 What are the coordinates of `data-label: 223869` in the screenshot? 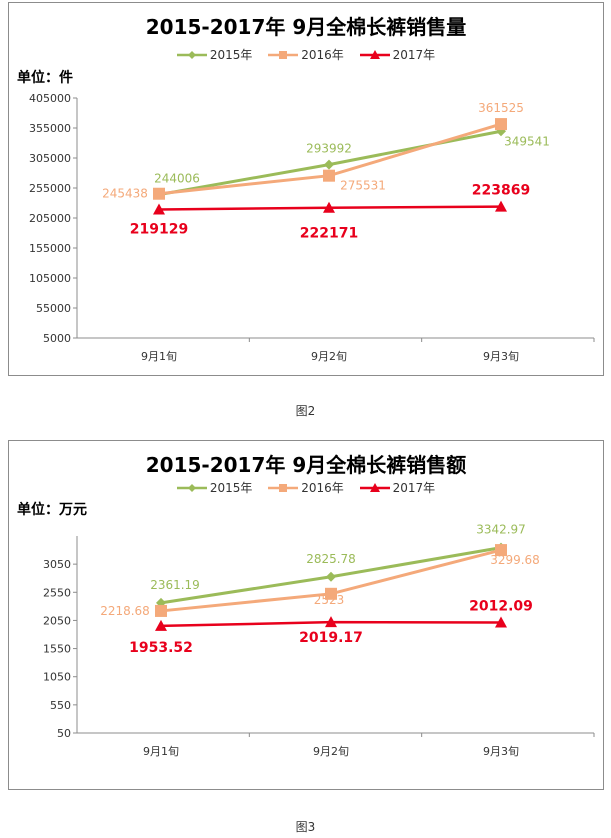 It's located at (501, 191).